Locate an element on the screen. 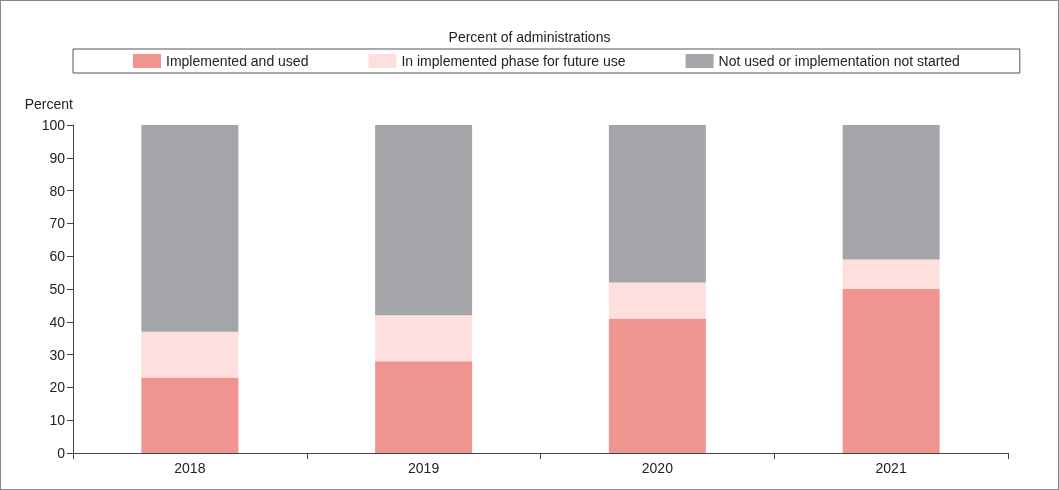 The height and width of the screenshot is (490, 1059). y-tick-label: 100 is located at coordinates (53, 125).